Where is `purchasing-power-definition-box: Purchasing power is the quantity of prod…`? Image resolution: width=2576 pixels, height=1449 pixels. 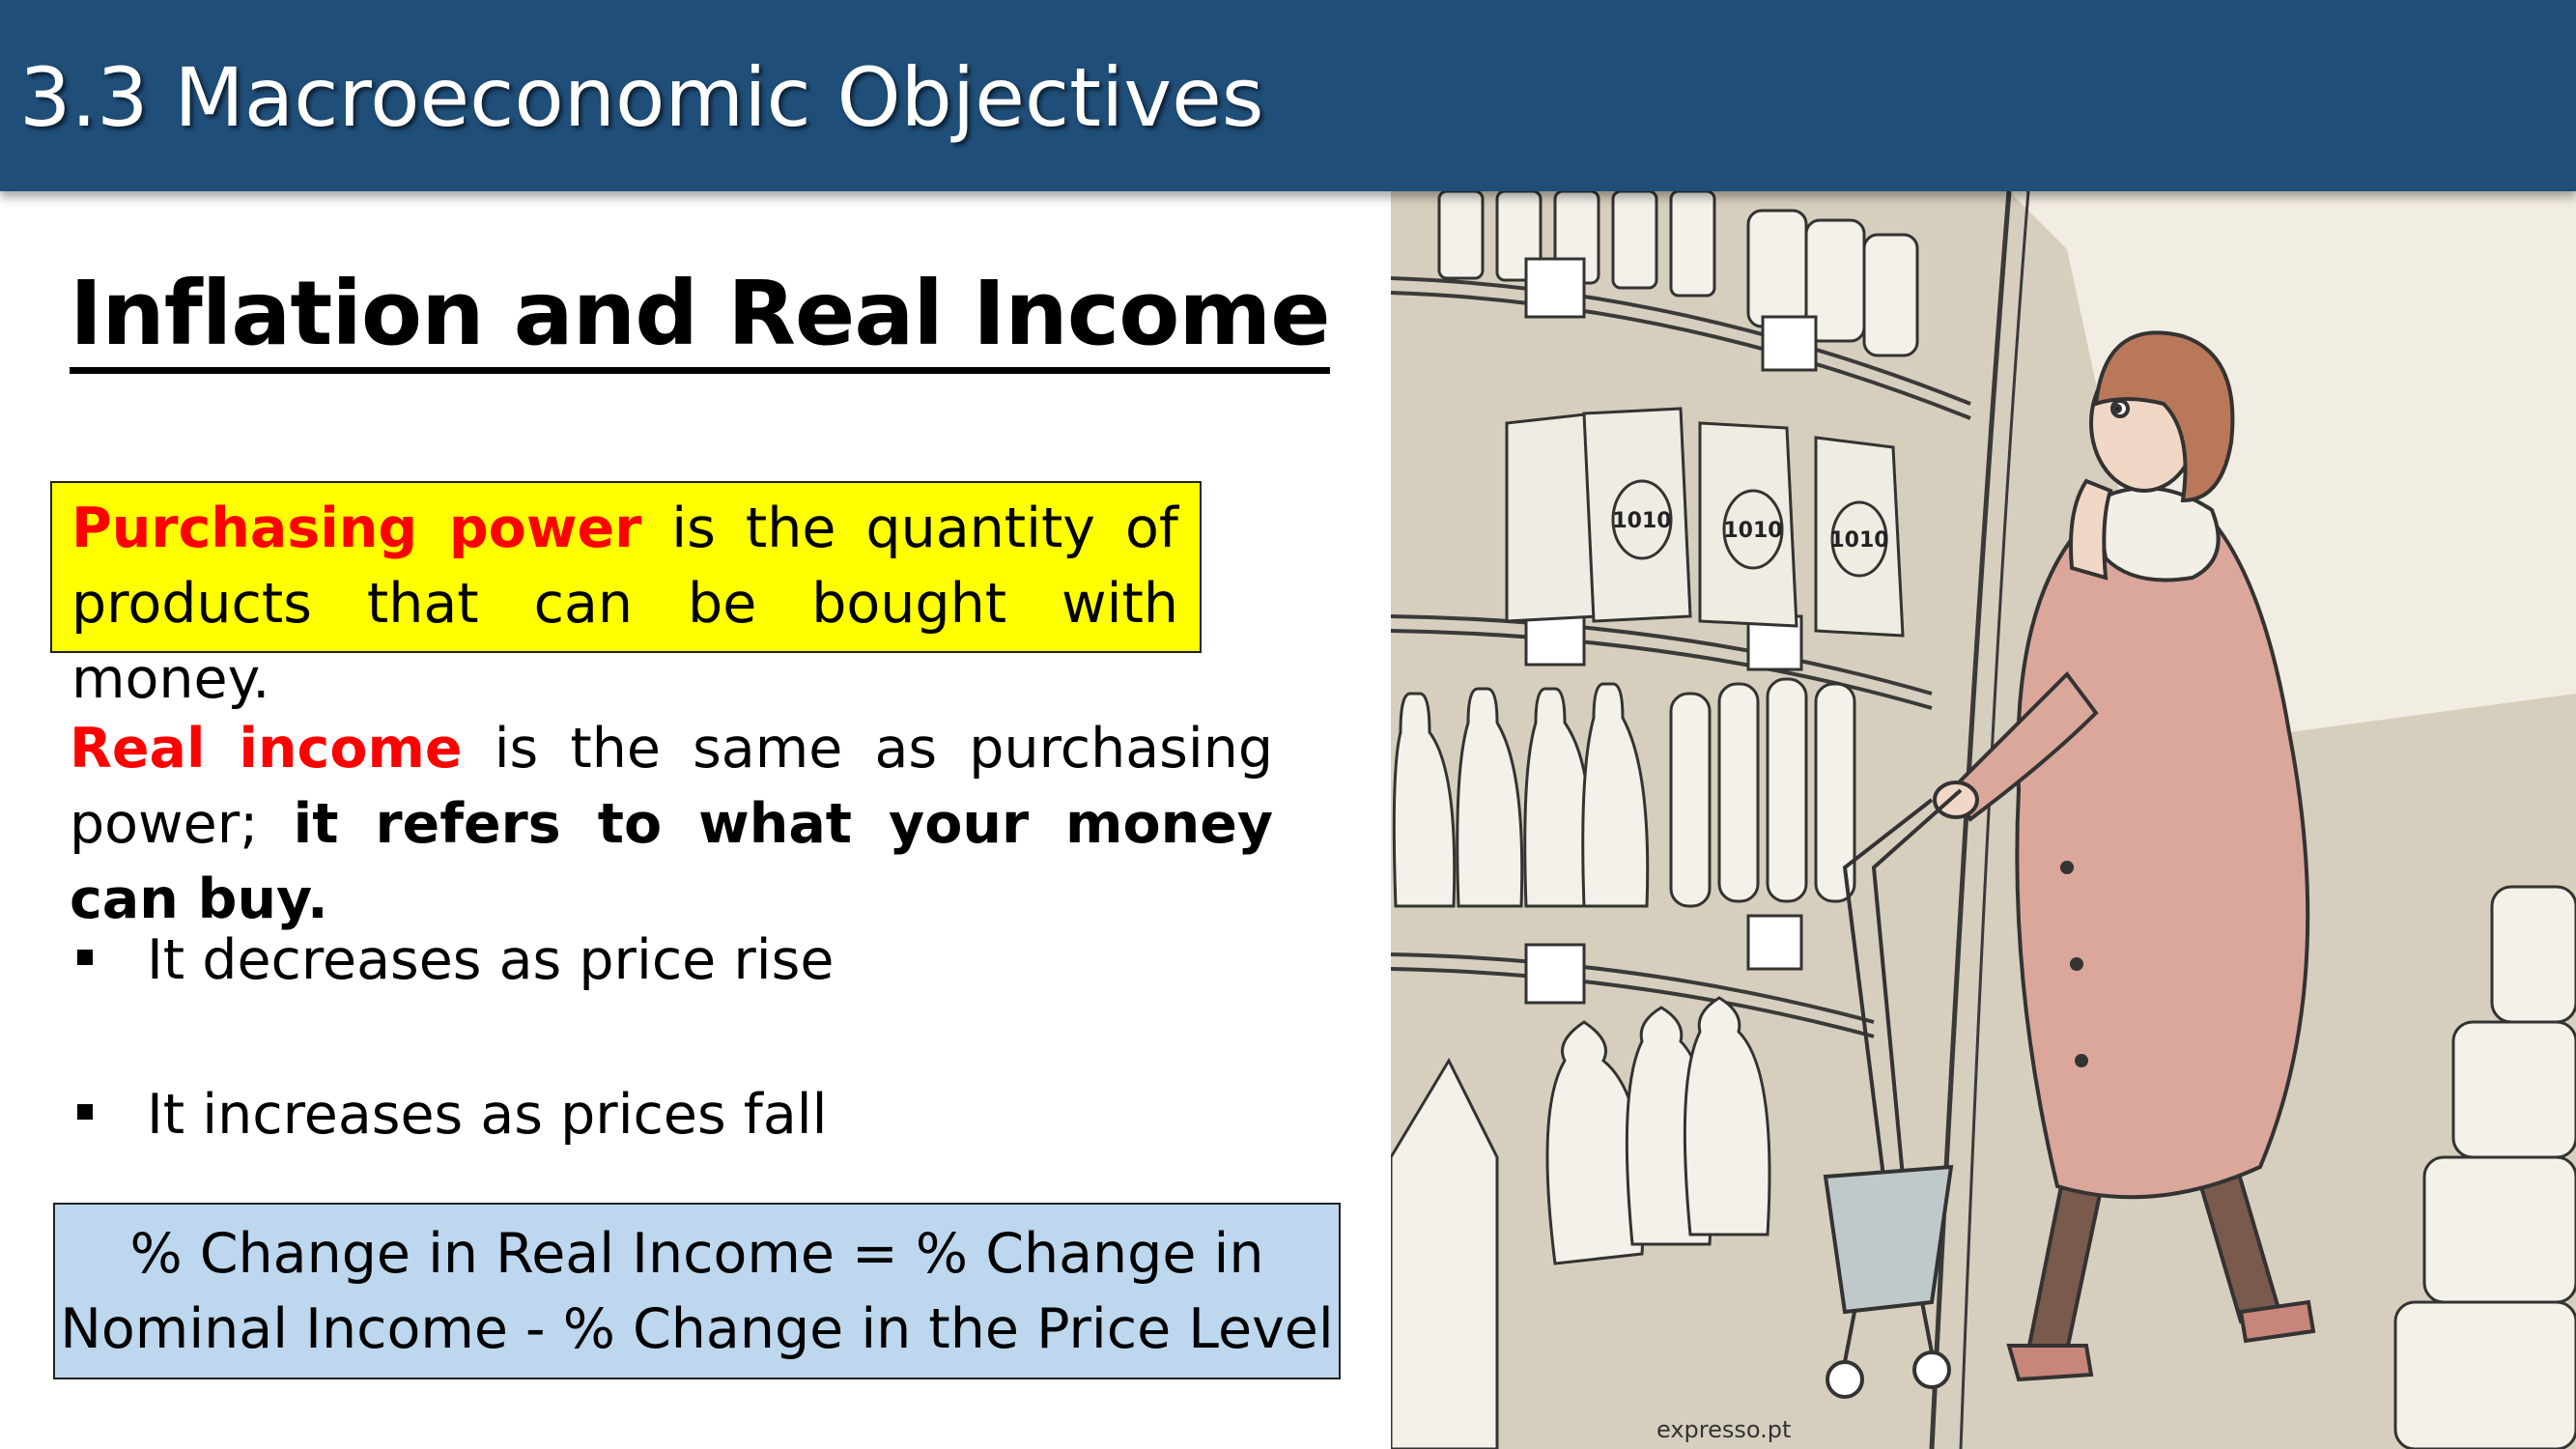
purchasing-power-definition-box: Purchasing power is the quantity of prod… is located at coordinates (626, 596).